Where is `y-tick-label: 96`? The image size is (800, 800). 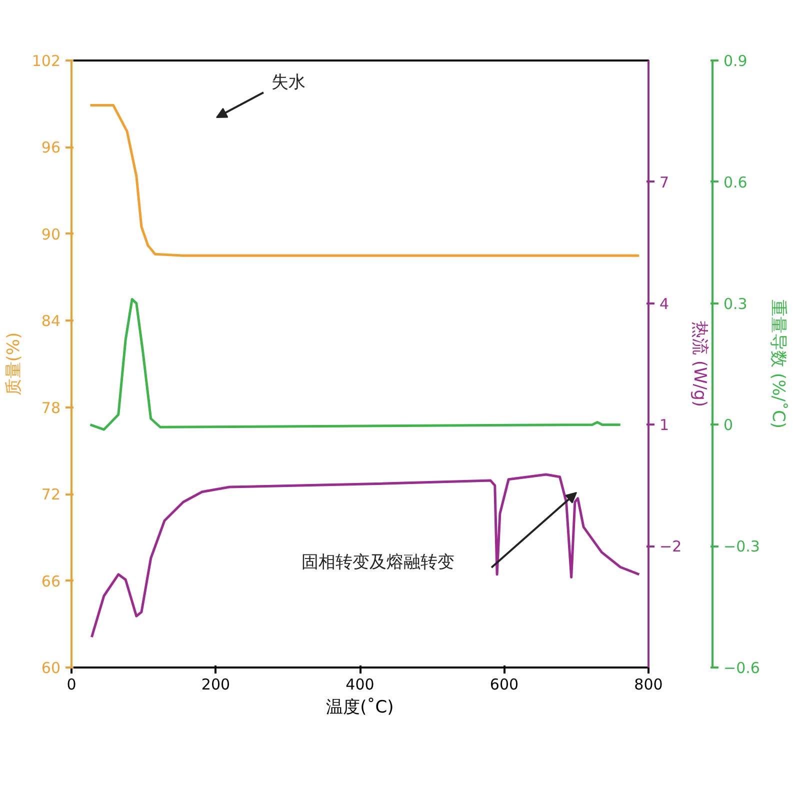
y-tick-label: 96 is located at coordinates (51, 147).